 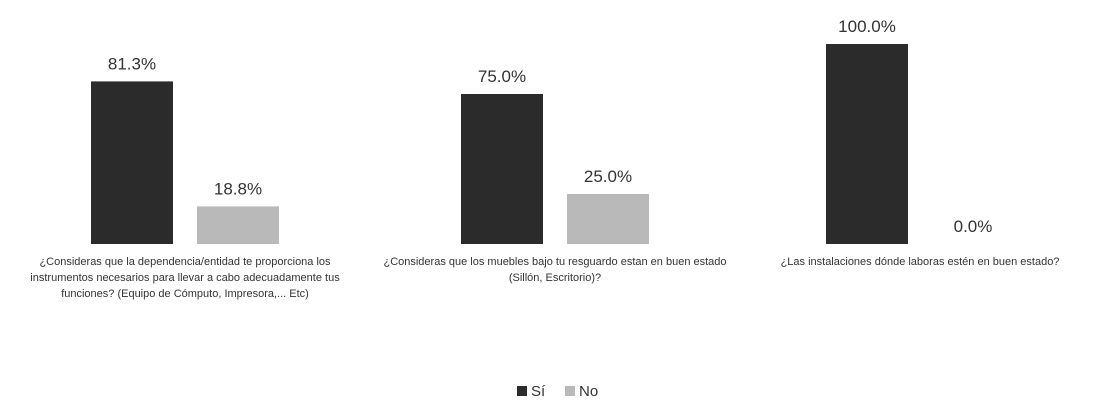 I want to click on legend: Sí No, so click(x=557, y=391).